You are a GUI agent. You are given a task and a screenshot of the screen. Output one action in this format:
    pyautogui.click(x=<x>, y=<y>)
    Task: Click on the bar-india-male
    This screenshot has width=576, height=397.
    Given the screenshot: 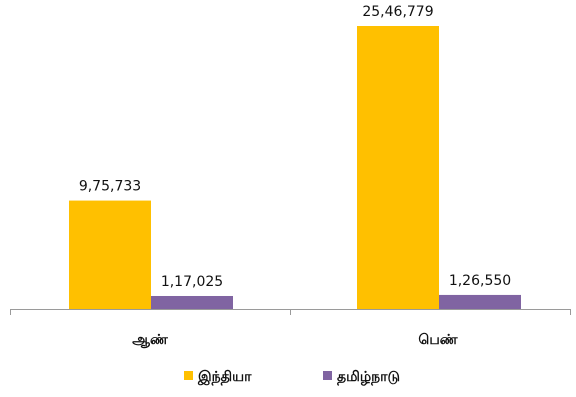 What is the action you would take?
    pyautogui.click(x=110, y=254)
    